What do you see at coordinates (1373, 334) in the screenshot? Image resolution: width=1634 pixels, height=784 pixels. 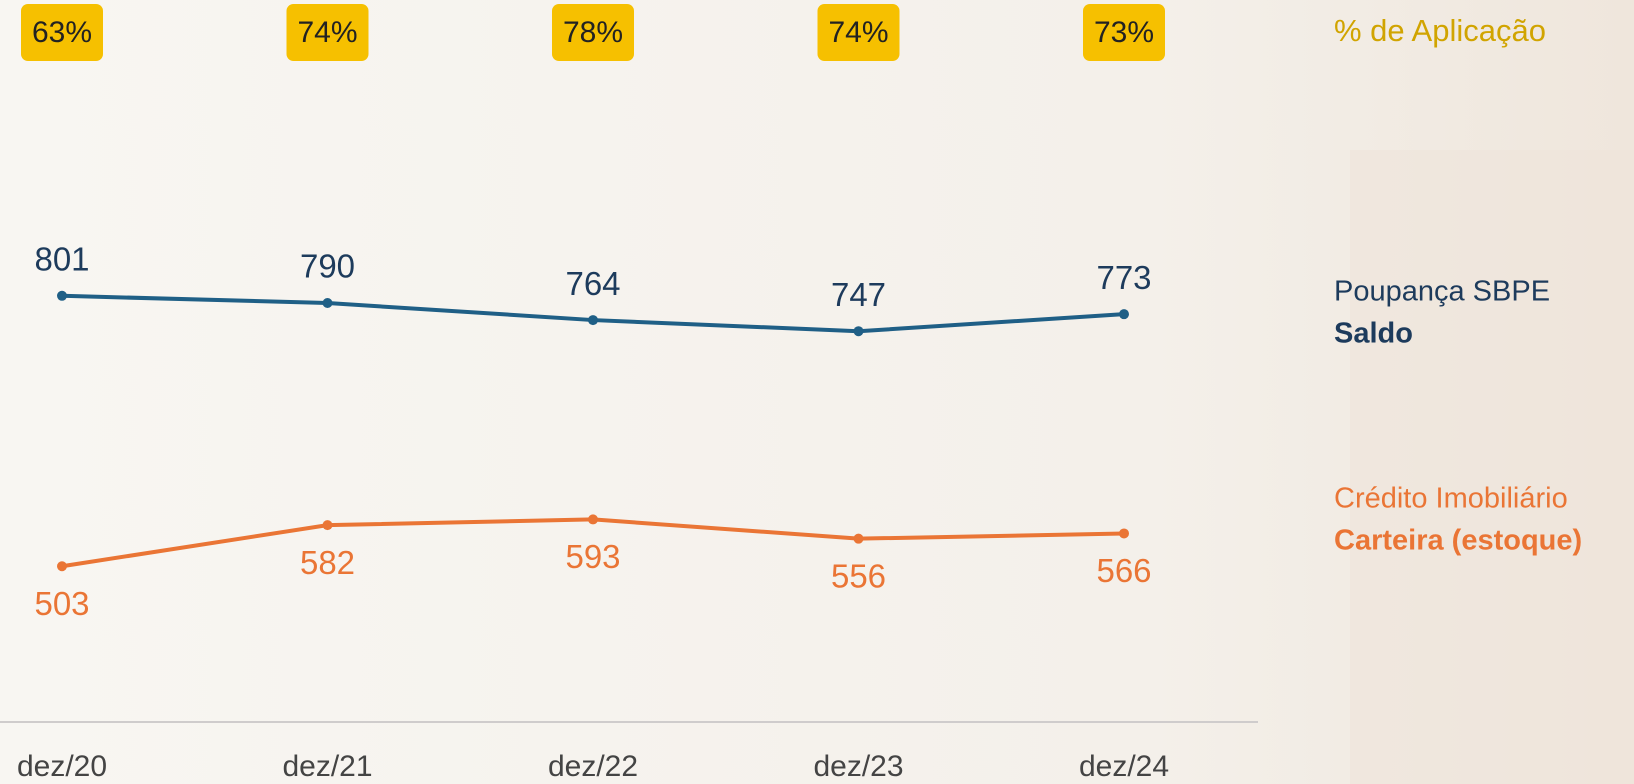 I see `legend-sublabel: Saldo` at bounding box center [1373, 334].